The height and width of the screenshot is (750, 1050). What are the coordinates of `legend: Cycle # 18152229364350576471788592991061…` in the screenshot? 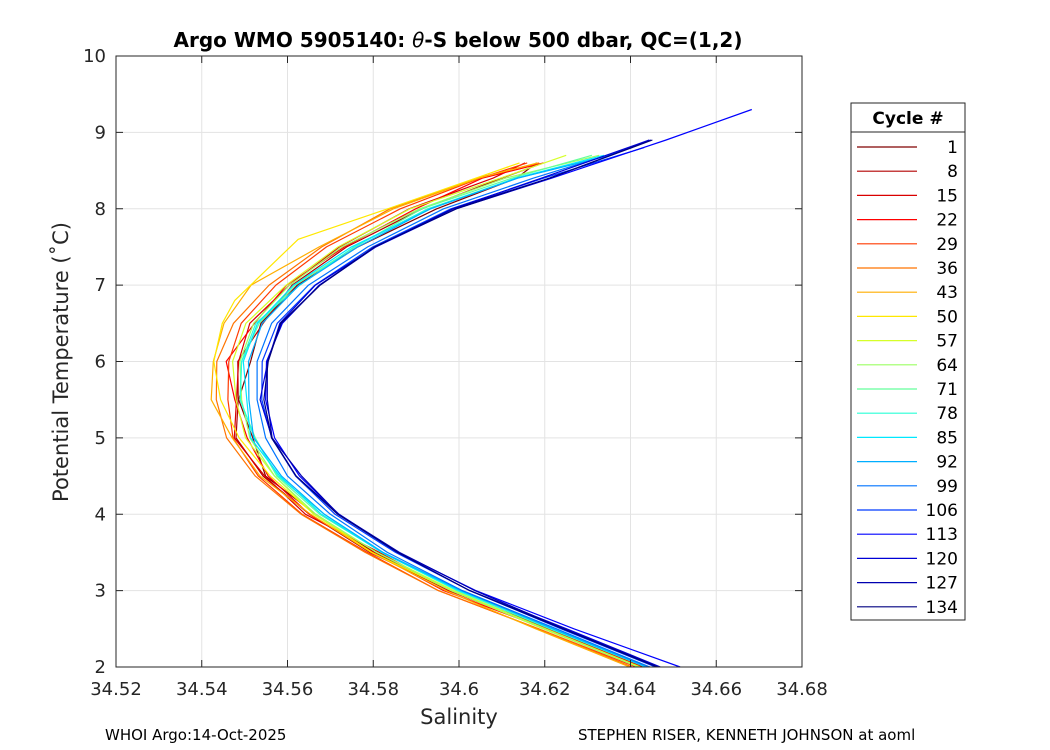 It's located at (908, 361).